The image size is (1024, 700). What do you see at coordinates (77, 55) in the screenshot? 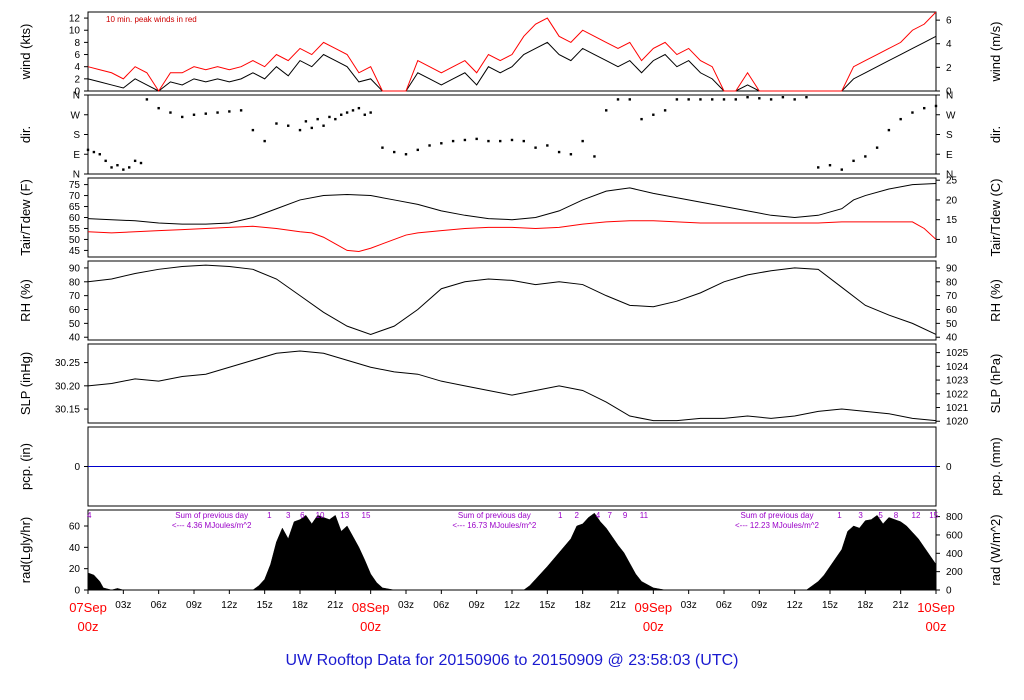
I see `y-tick-label-left: 6` at bounding box center [77, 55].